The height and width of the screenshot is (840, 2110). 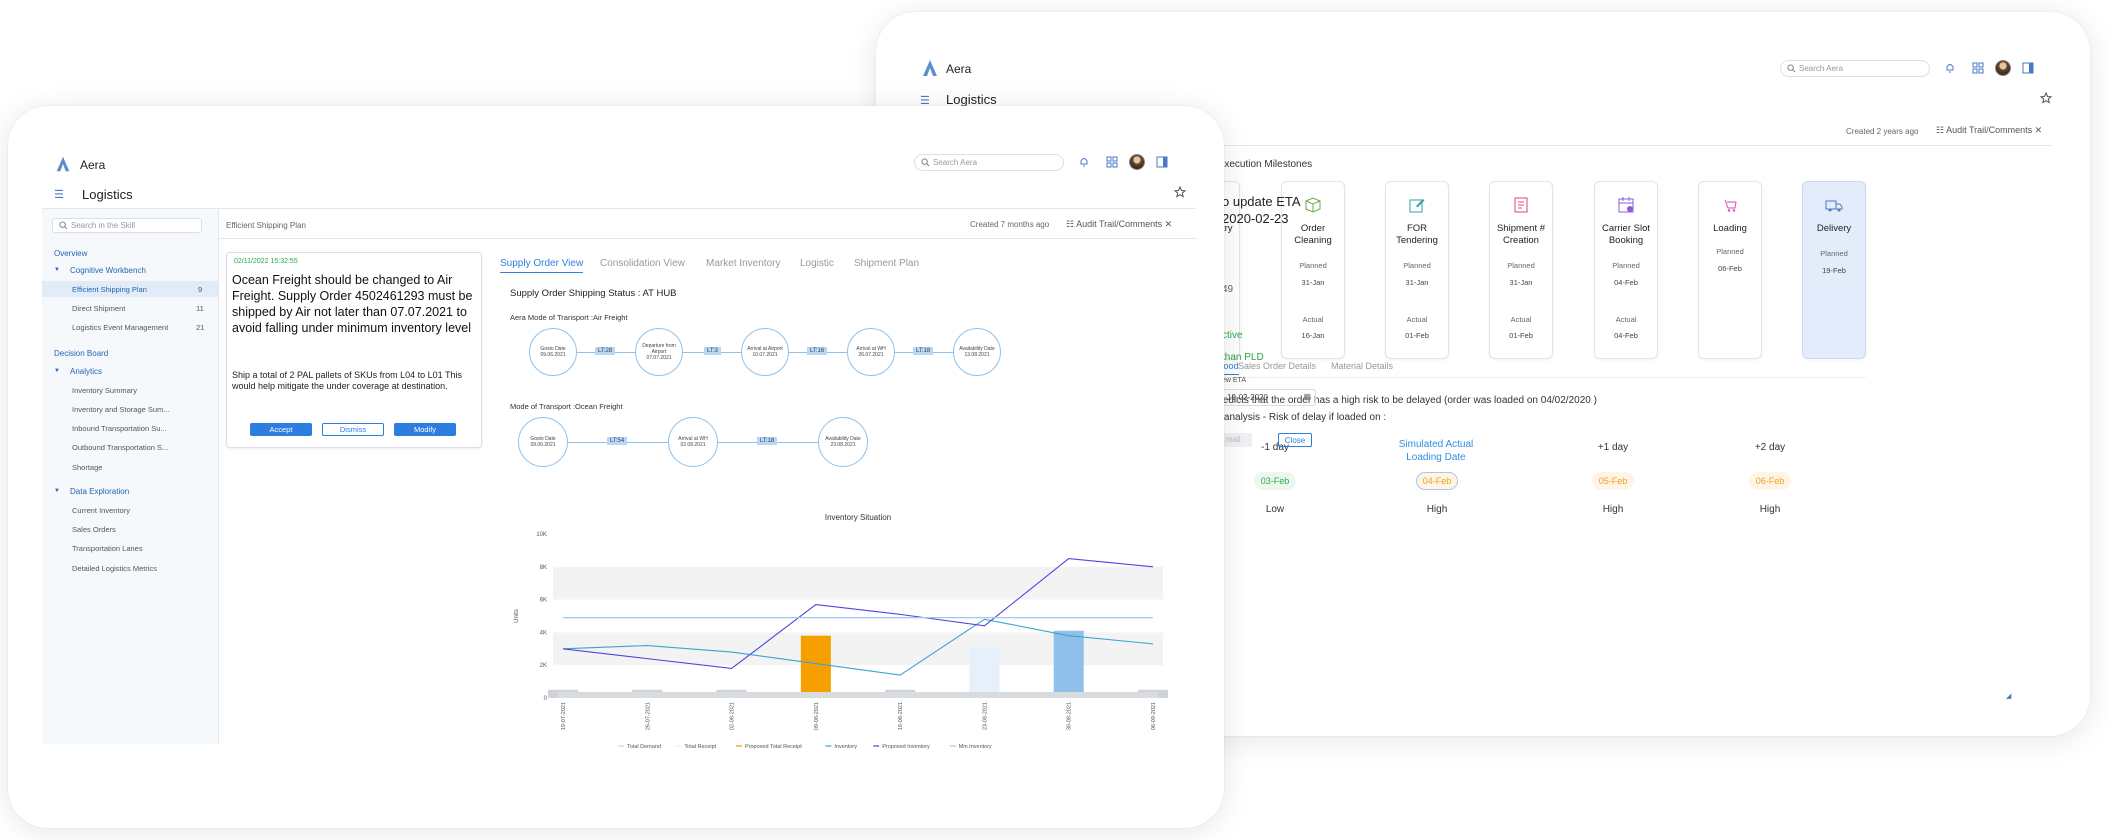 What do you see at coordinates (605, 351) in the screenshot?
I see `lead-time-badge: LT:28` at bounding box center [605, 351].